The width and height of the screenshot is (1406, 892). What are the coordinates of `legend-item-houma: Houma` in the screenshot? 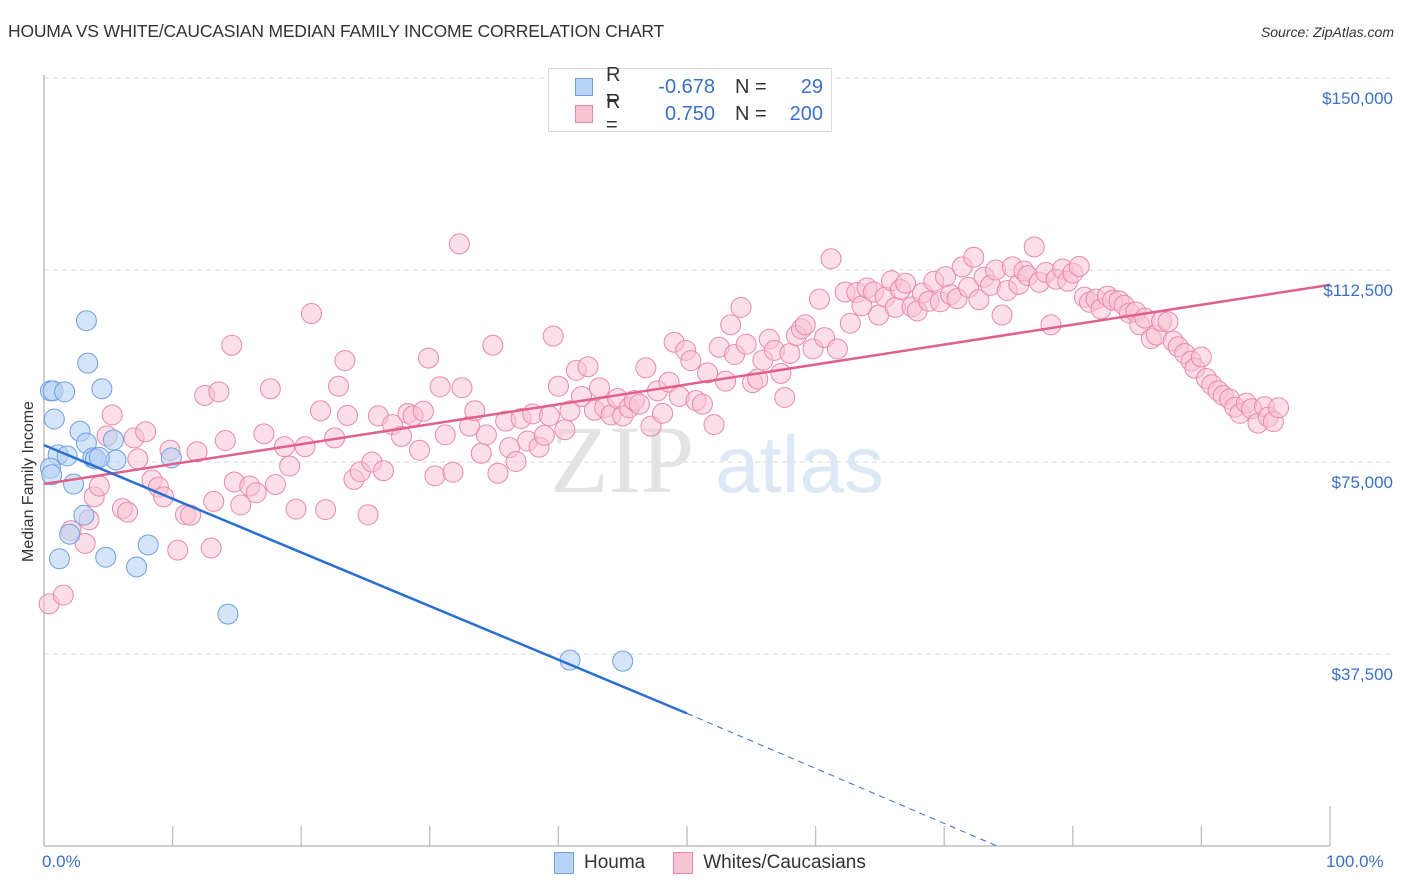 It's located at (599, 863).